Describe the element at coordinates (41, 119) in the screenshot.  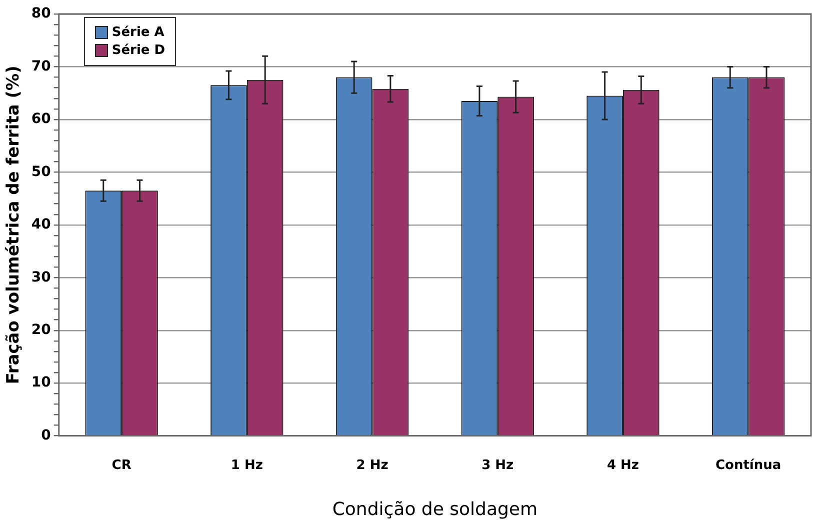
I see `y-tick-label: 60` at that location.